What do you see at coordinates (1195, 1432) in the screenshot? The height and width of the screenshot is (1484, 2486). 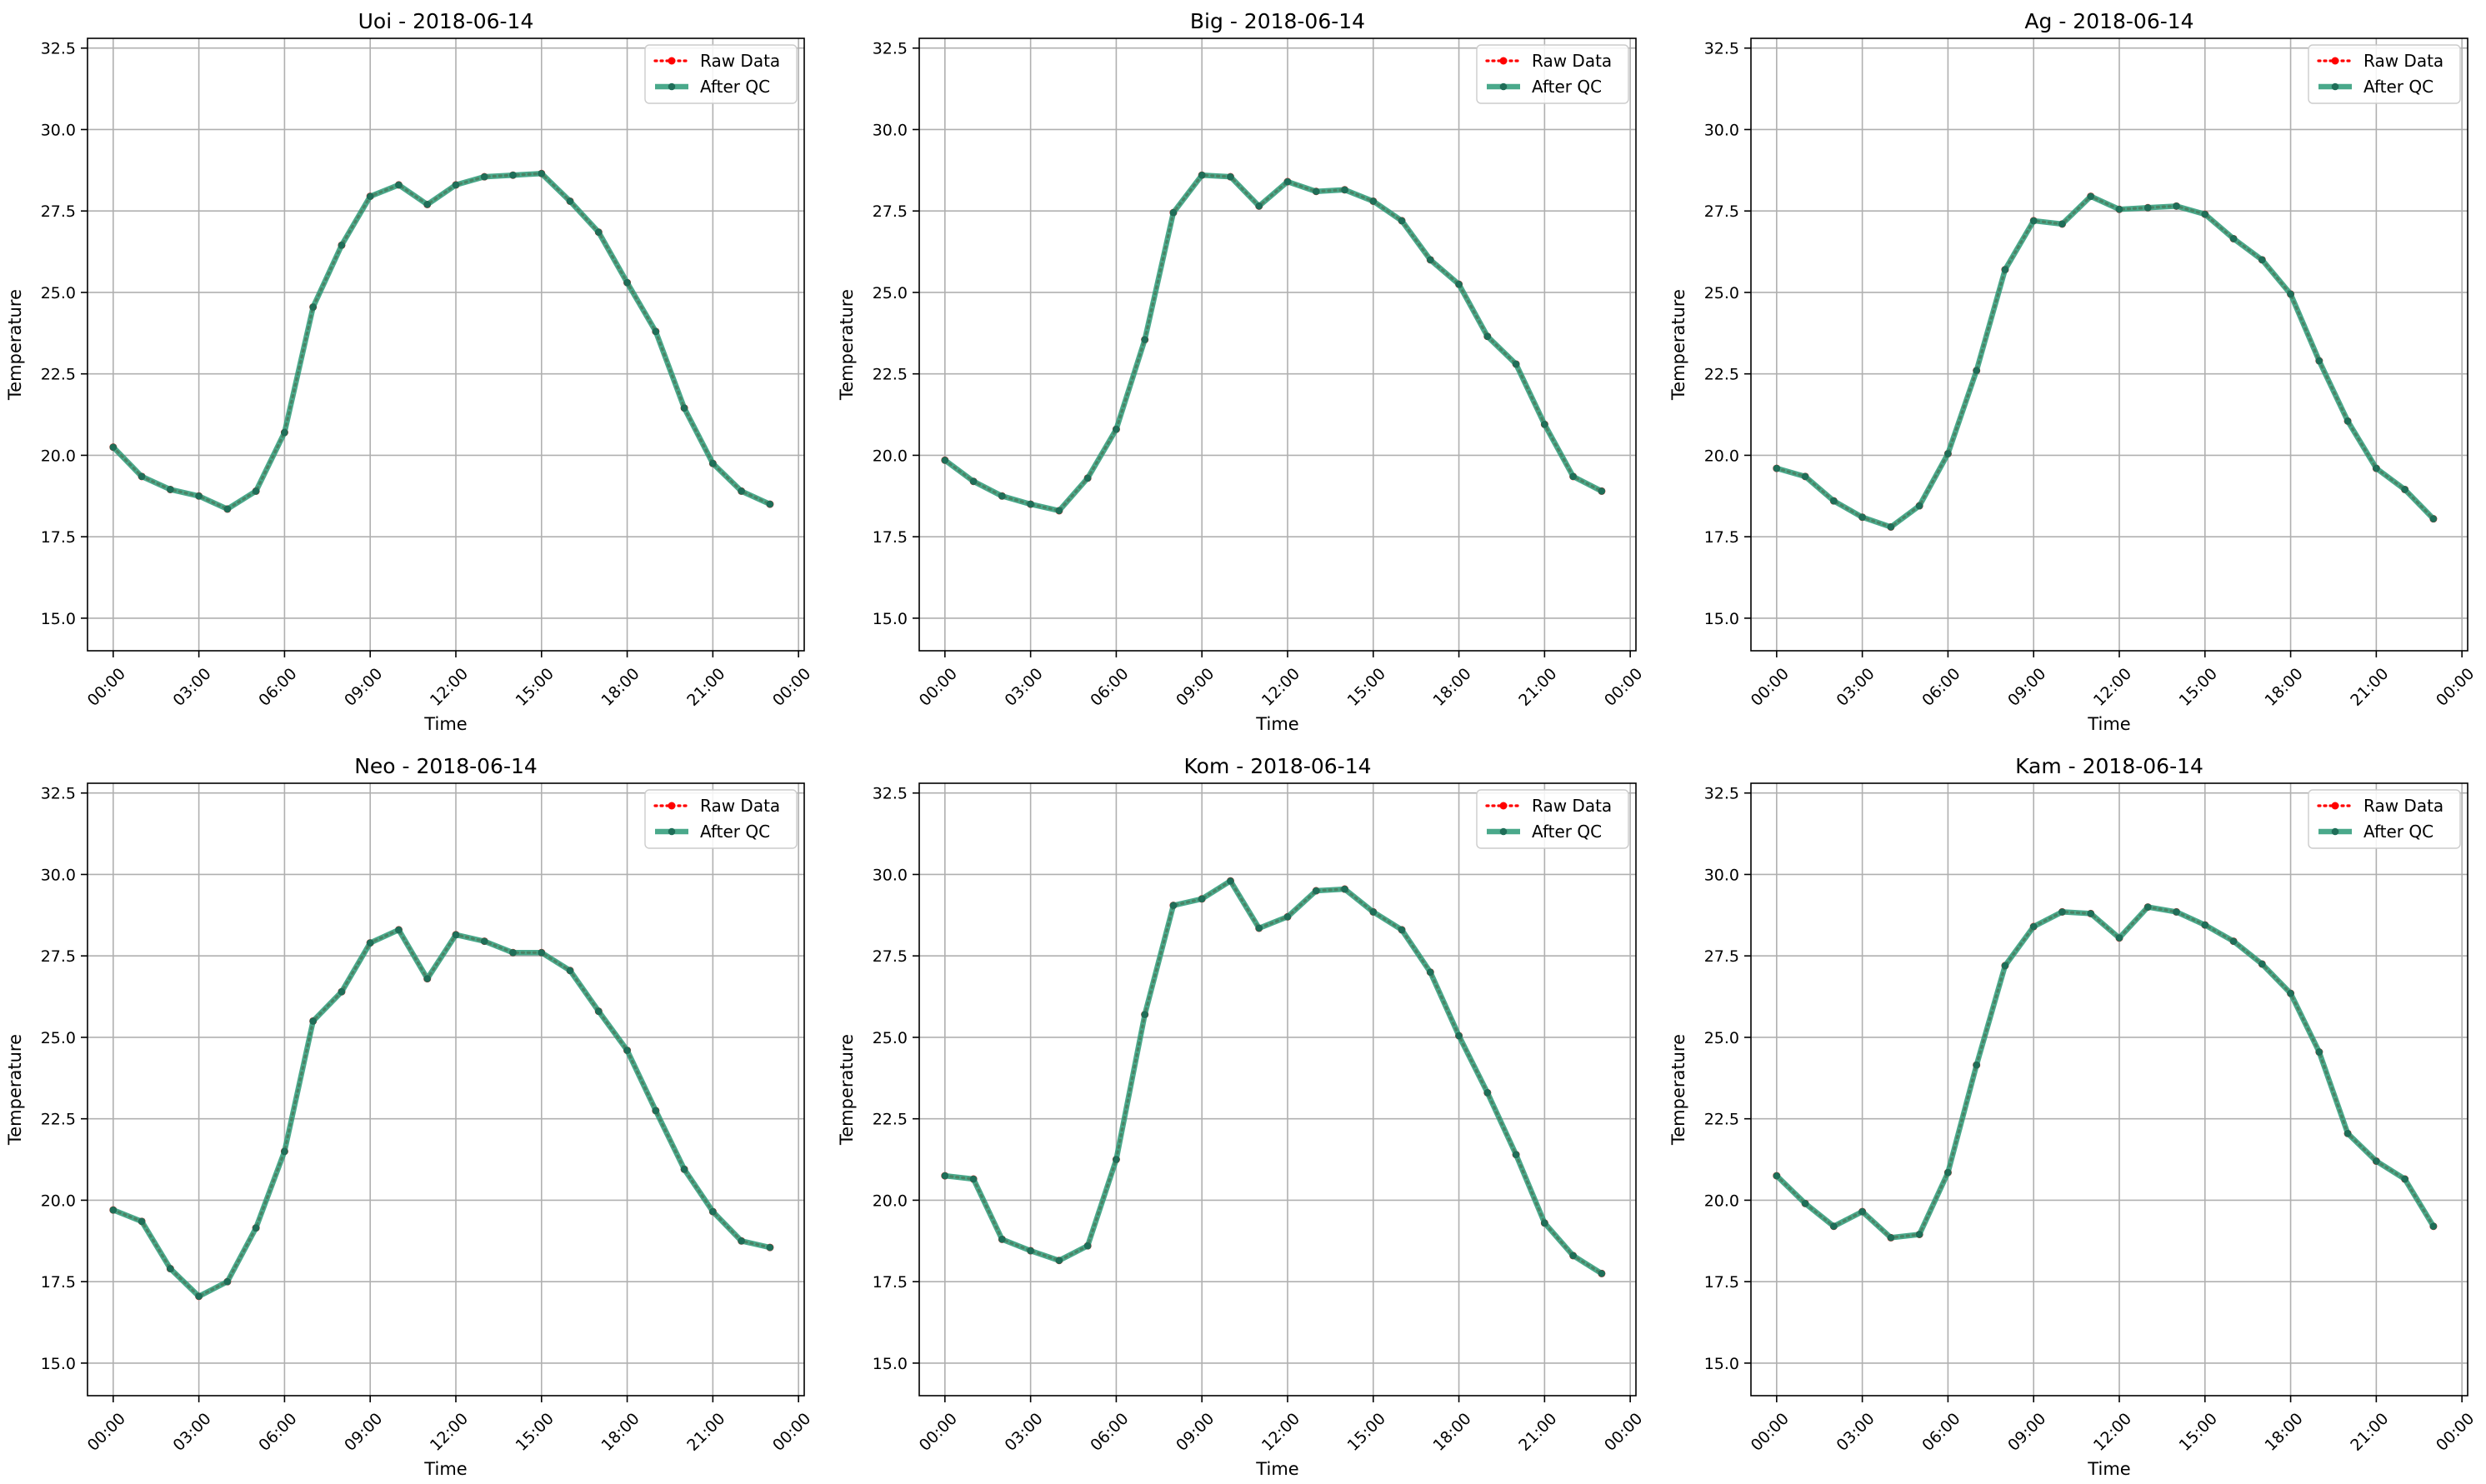 I see `x-tick-label: 09:00` at bounding box center [1195, 1432].